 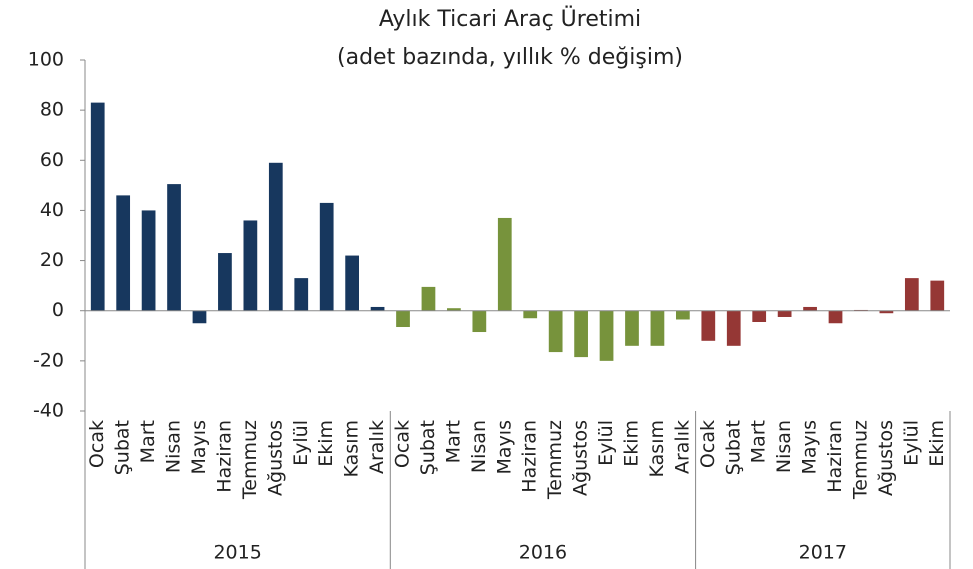 I want to click on y-tick-label: 60, so click(x=52, y=160).